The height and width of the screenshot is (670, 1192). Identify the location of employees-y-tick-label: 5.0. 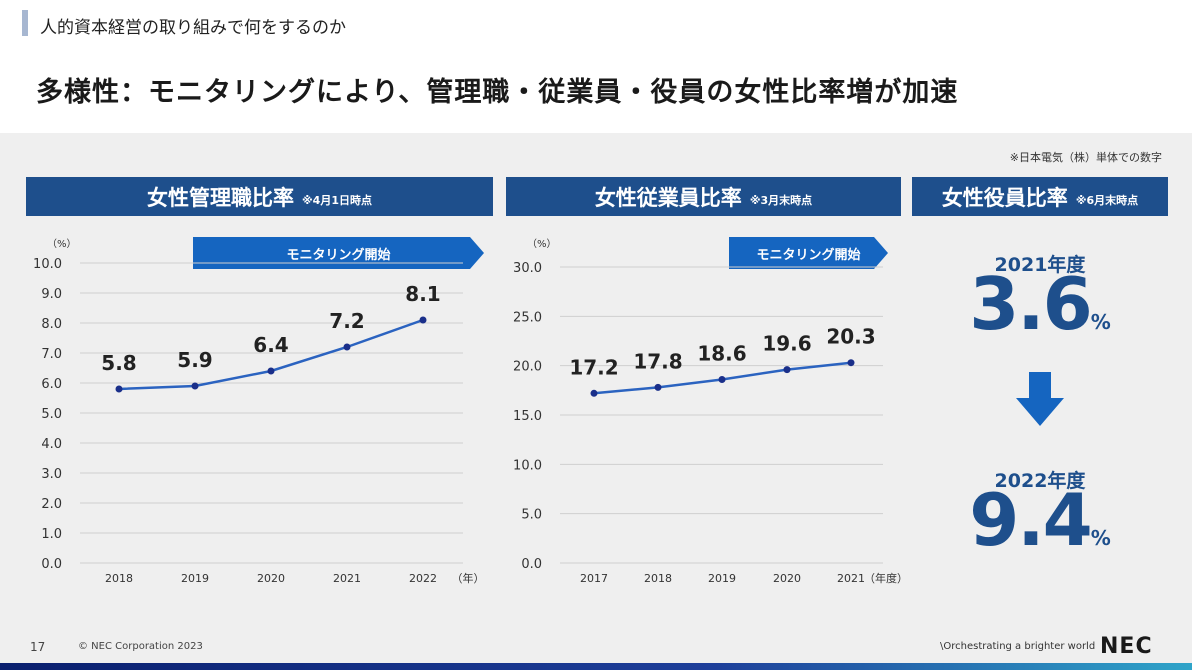
(531, 515).